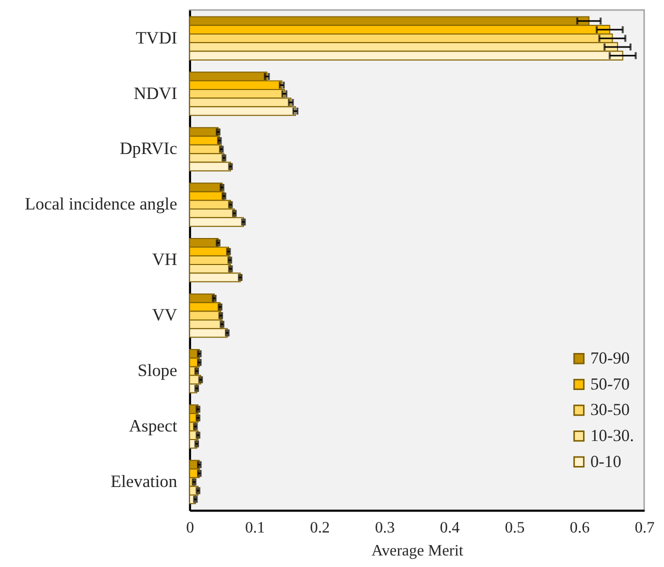 Image resolution: width=664 pixels, height=567 pixels. I want to click on y-tick-label: NDVI, so click(156, 93).